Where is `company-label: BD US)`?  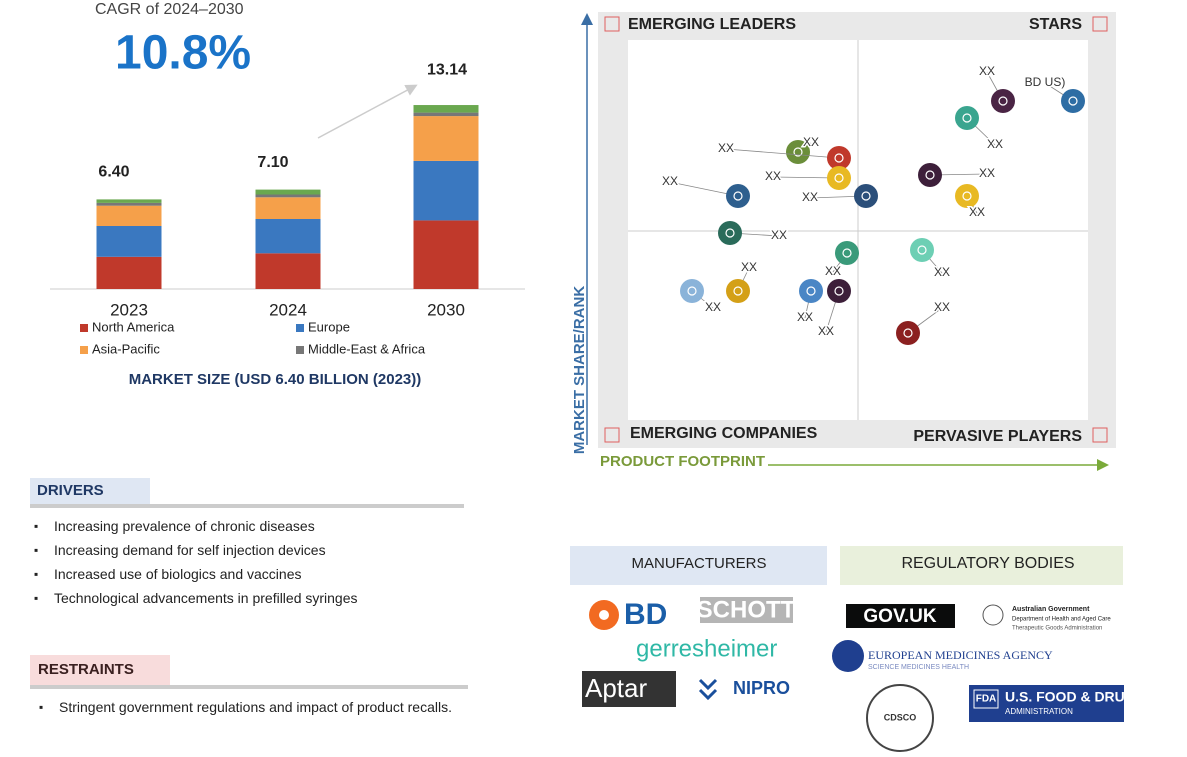
company-label: BD US) is located at coordinates (1045, 82).